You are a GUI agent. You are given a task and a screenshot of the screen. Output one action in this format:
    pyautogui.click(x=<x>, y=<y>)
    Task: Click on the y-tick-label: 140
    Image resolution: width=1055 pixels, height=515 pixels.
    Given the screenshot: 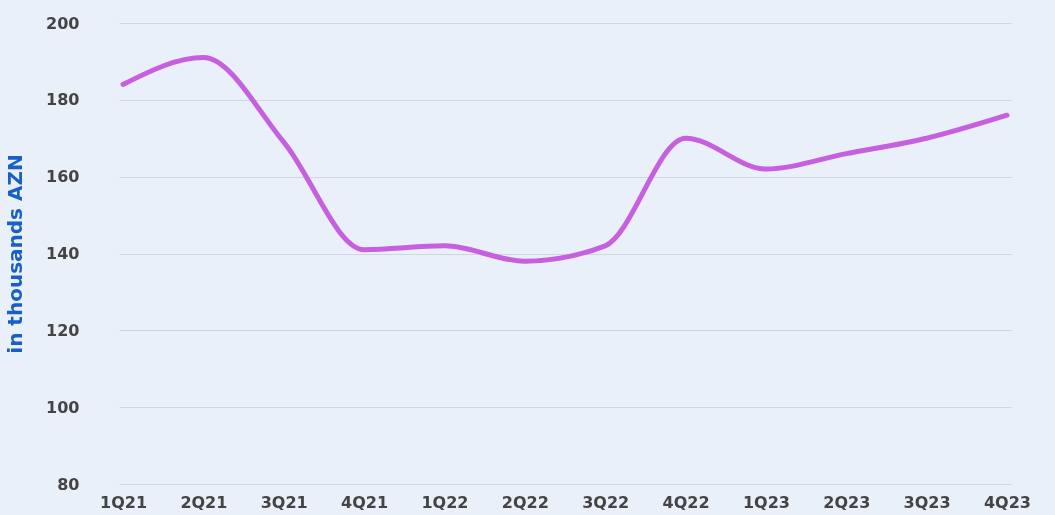 What is the action you would take?
    pyautogui.click(x=63, y=253)
    